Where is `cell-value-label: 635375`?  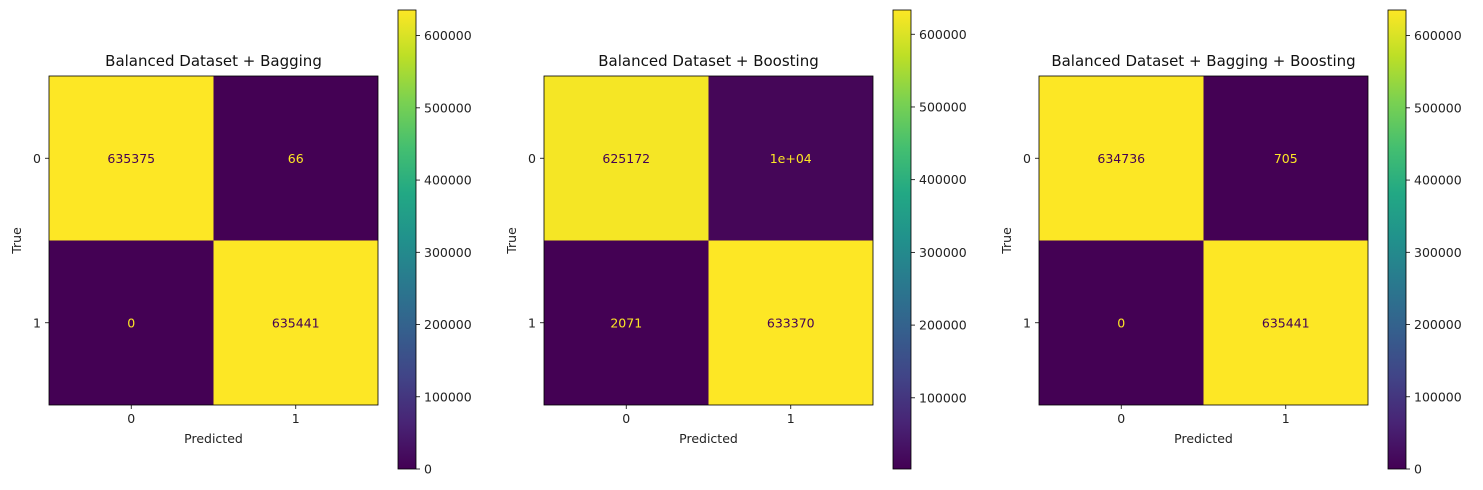
cell-value-label: 635375 is located at coordinates (131, 158).